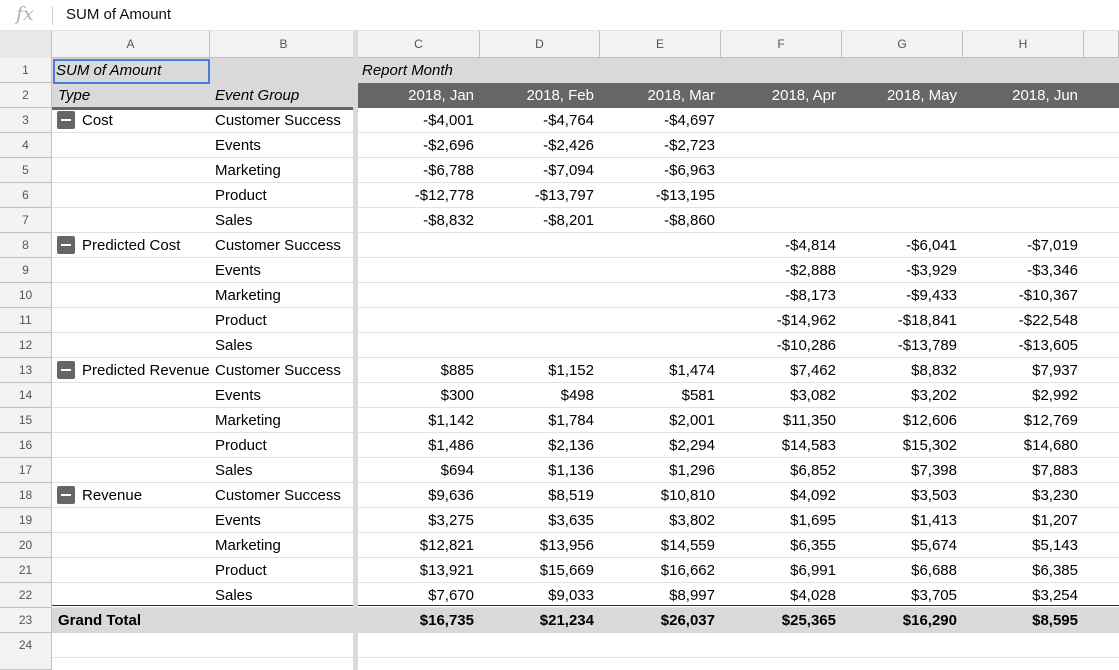  Describe the element at coordinates (234, 345) in the screenshot. I see `event-group-label: Sales` at that location.